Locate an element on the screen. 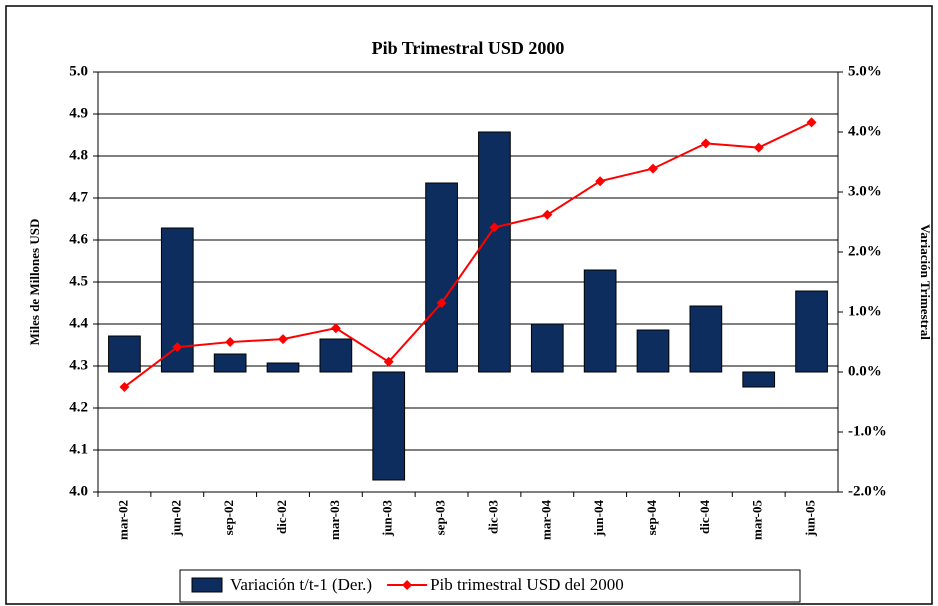  x-tick-label: mar-04 is located at coordinates (545, 520).